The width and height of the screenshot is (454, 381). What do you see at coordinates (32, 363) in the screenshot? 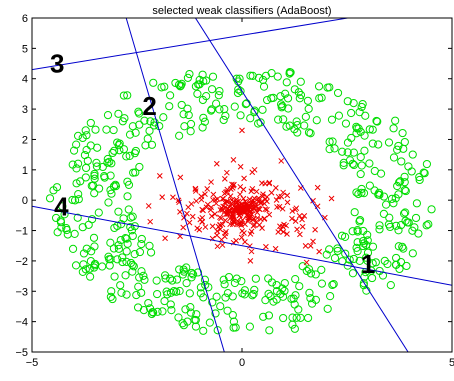
I see `x-tick-label: −5` at bounding box center [32, 363].